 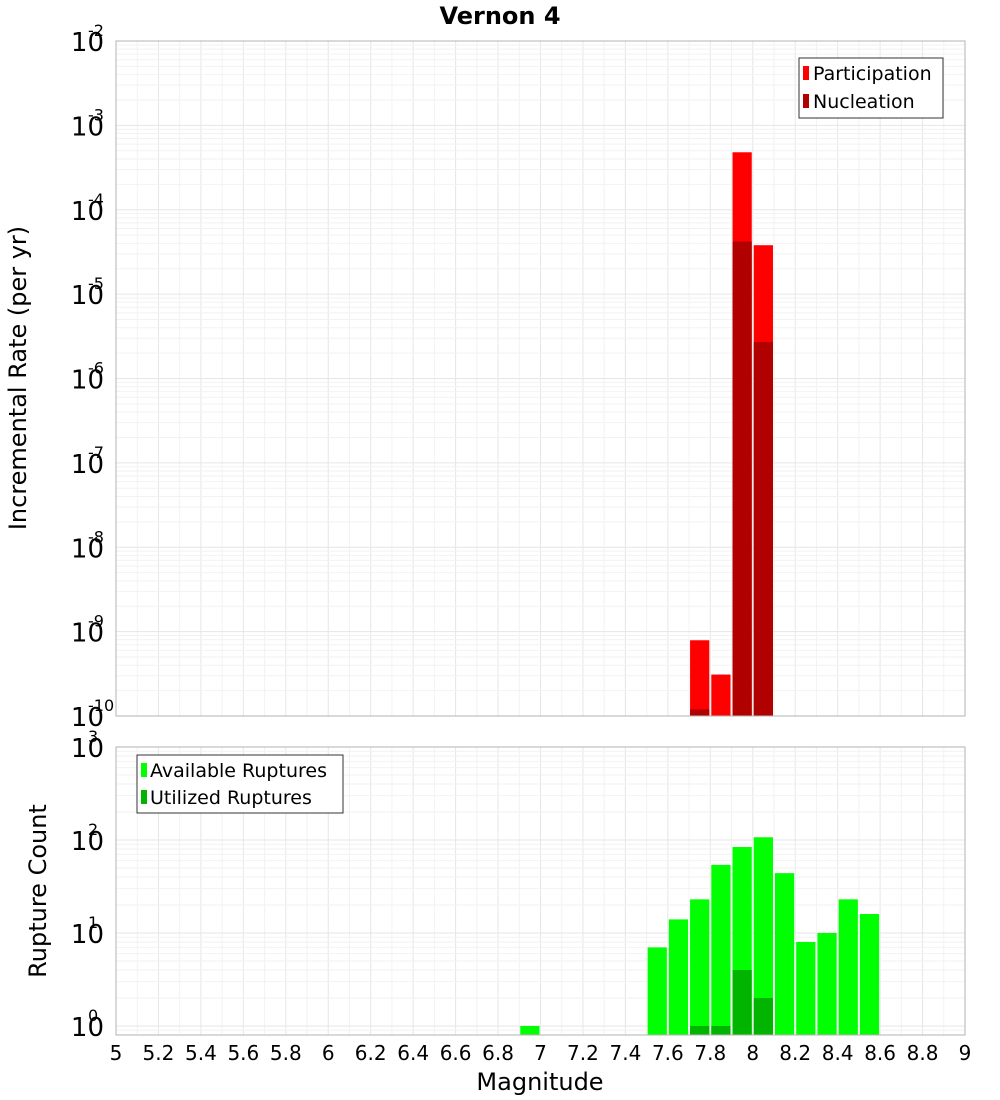 What do you see at coordinates (243, 1053) in the screenshot?
I see `xtick-label: 5.6` at bounding box center [243, 1053].